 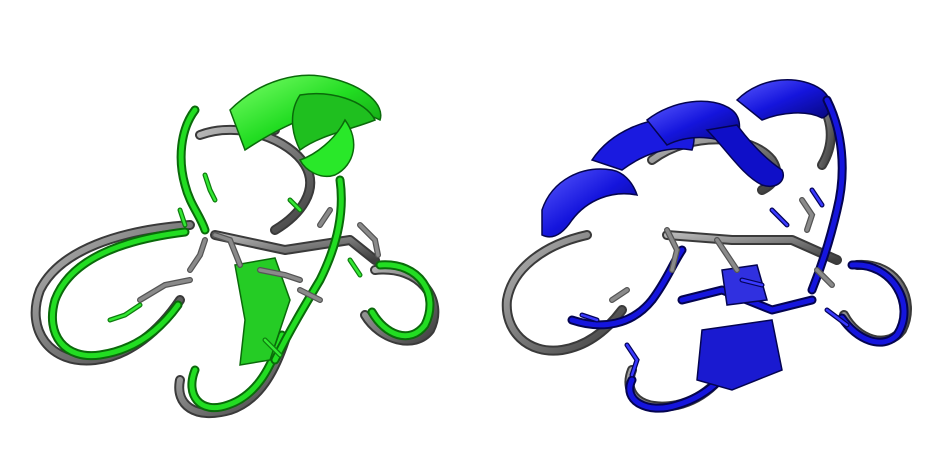 What do you see at coordinates (739, 327) in the screenshot?
I see `blue-sheet` at bounding box center [739, 327].